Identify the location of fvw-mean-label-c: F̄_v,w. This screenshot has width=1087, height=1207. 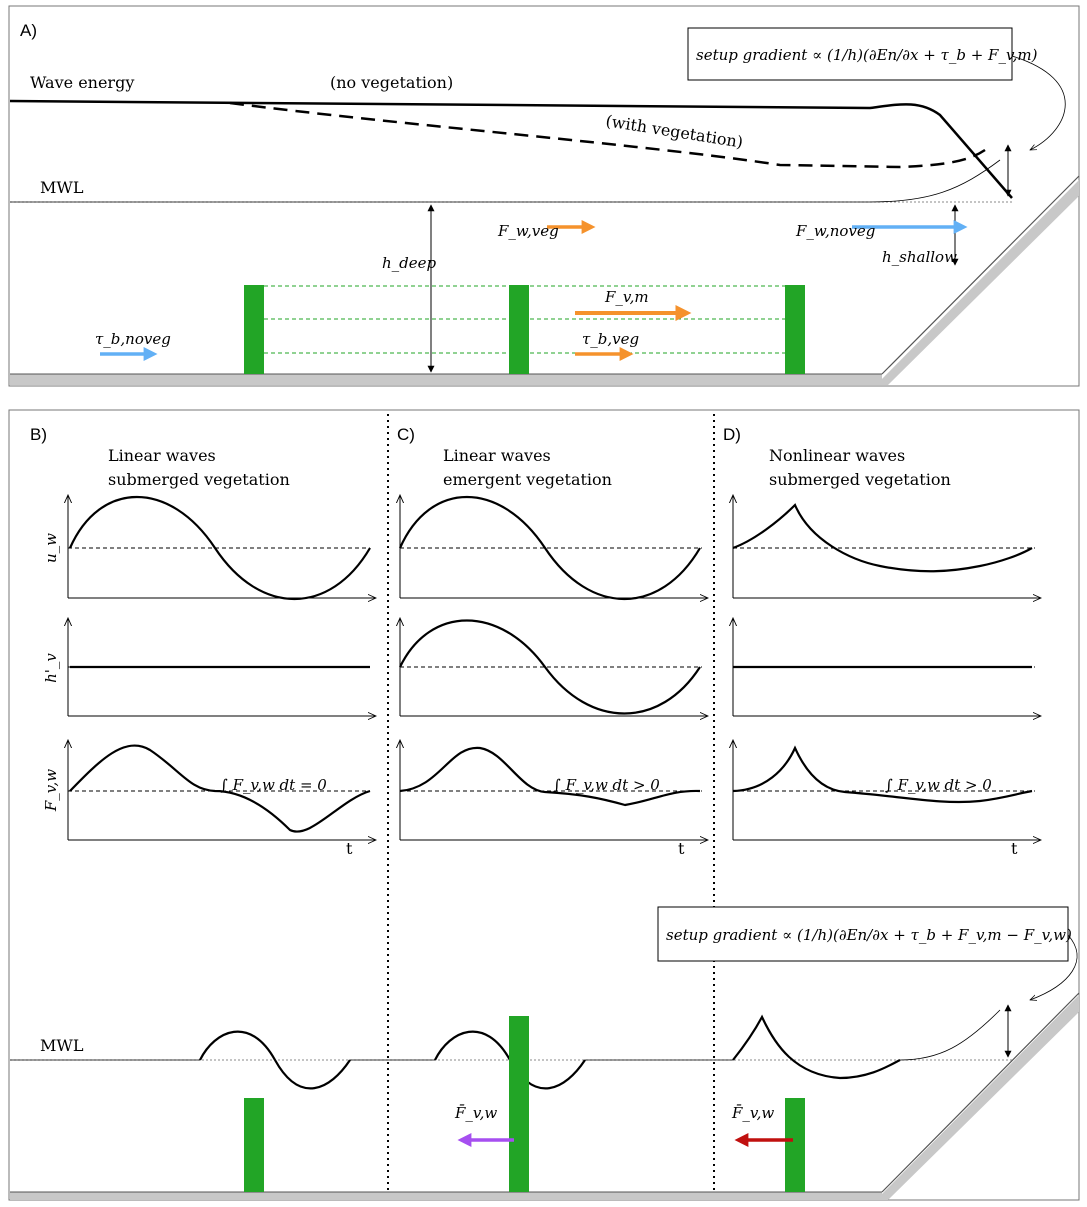
(475, 1113).